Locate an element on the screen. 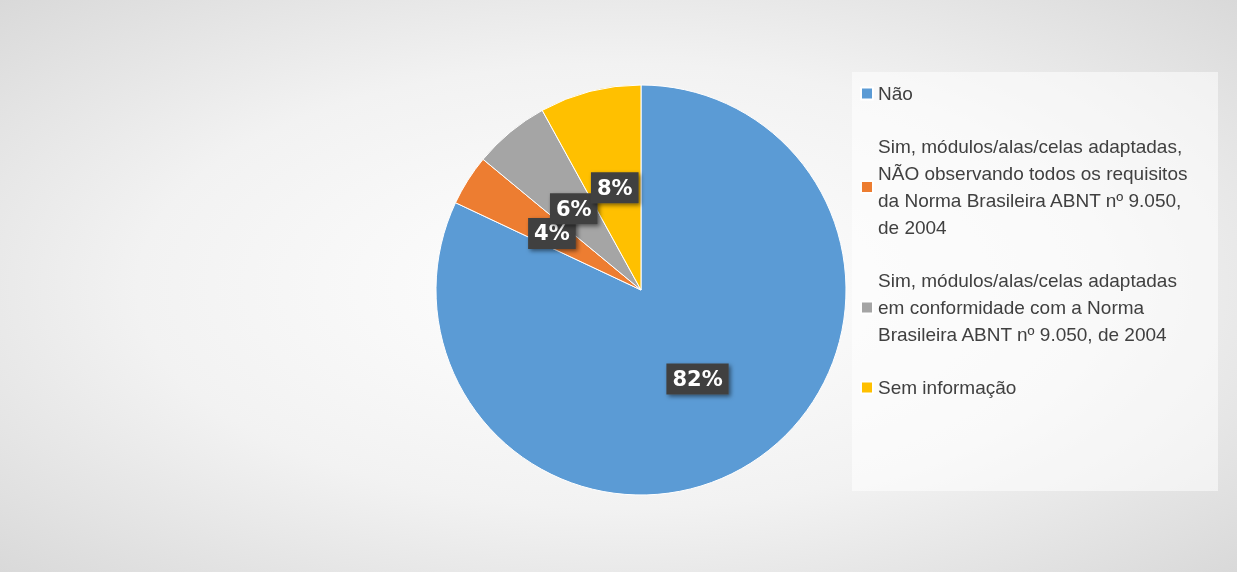 This screenshot has width=1237, height=572. data-label: 82% is located at coordinates (697, 379).